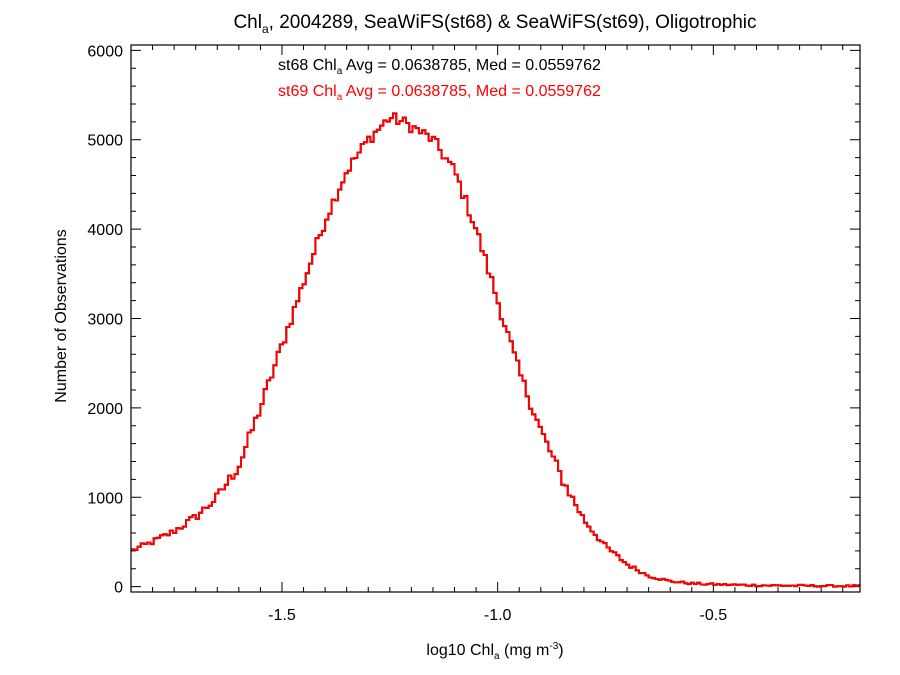 Image resolution: width=900 pixels, height=675 pixels. Describe the element at coordinates (714, 615) in the screenshot. I see `x-tick-label: -0.5` at that location.